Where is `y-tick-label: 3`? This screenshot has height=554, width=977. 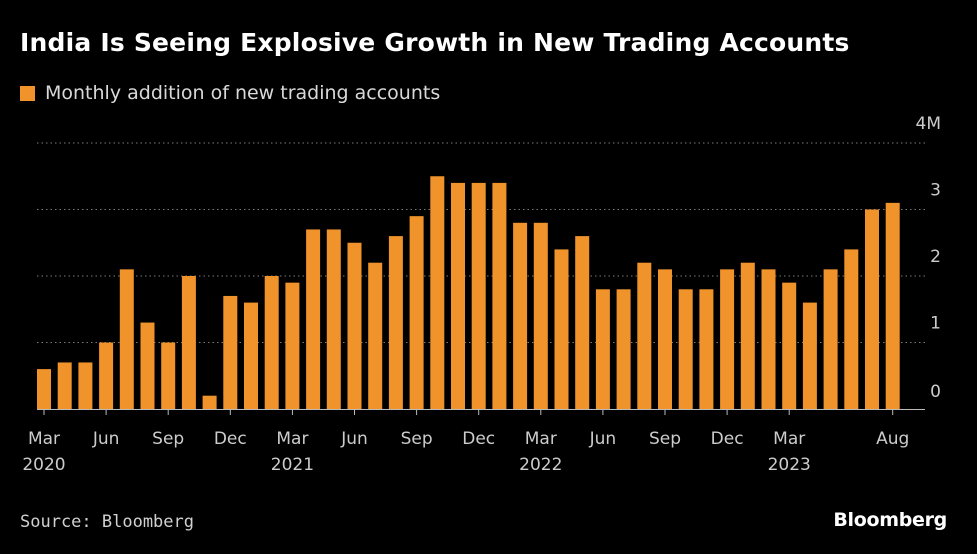 y-tick-label: 3 is located at coordinates (935, 191).